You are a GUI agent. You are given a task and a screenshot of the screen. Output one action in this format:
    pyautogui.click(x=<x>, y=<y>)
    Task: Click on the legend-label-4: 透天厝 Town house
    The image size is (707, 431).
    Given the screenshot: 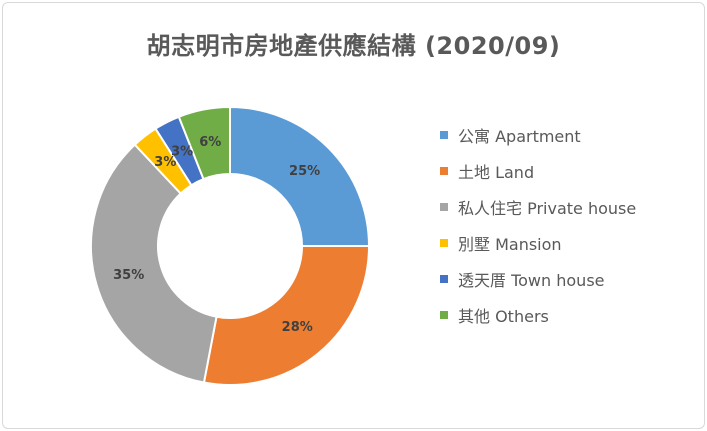 What is the action you would take?
    pyautogui.click(x=531, y=280)
    